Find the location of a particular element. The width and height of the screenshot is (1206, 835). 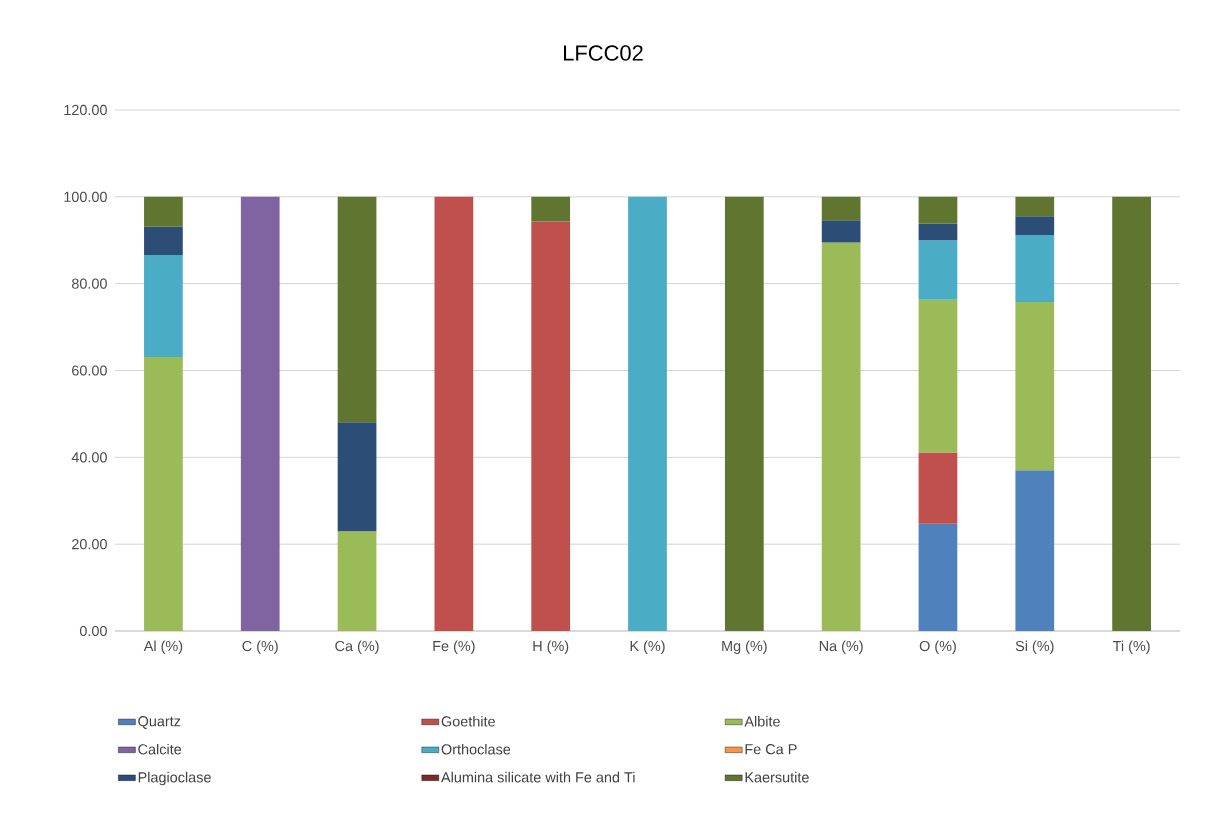

y-tick-label: 60.00 is located at coordinates (89, 370).